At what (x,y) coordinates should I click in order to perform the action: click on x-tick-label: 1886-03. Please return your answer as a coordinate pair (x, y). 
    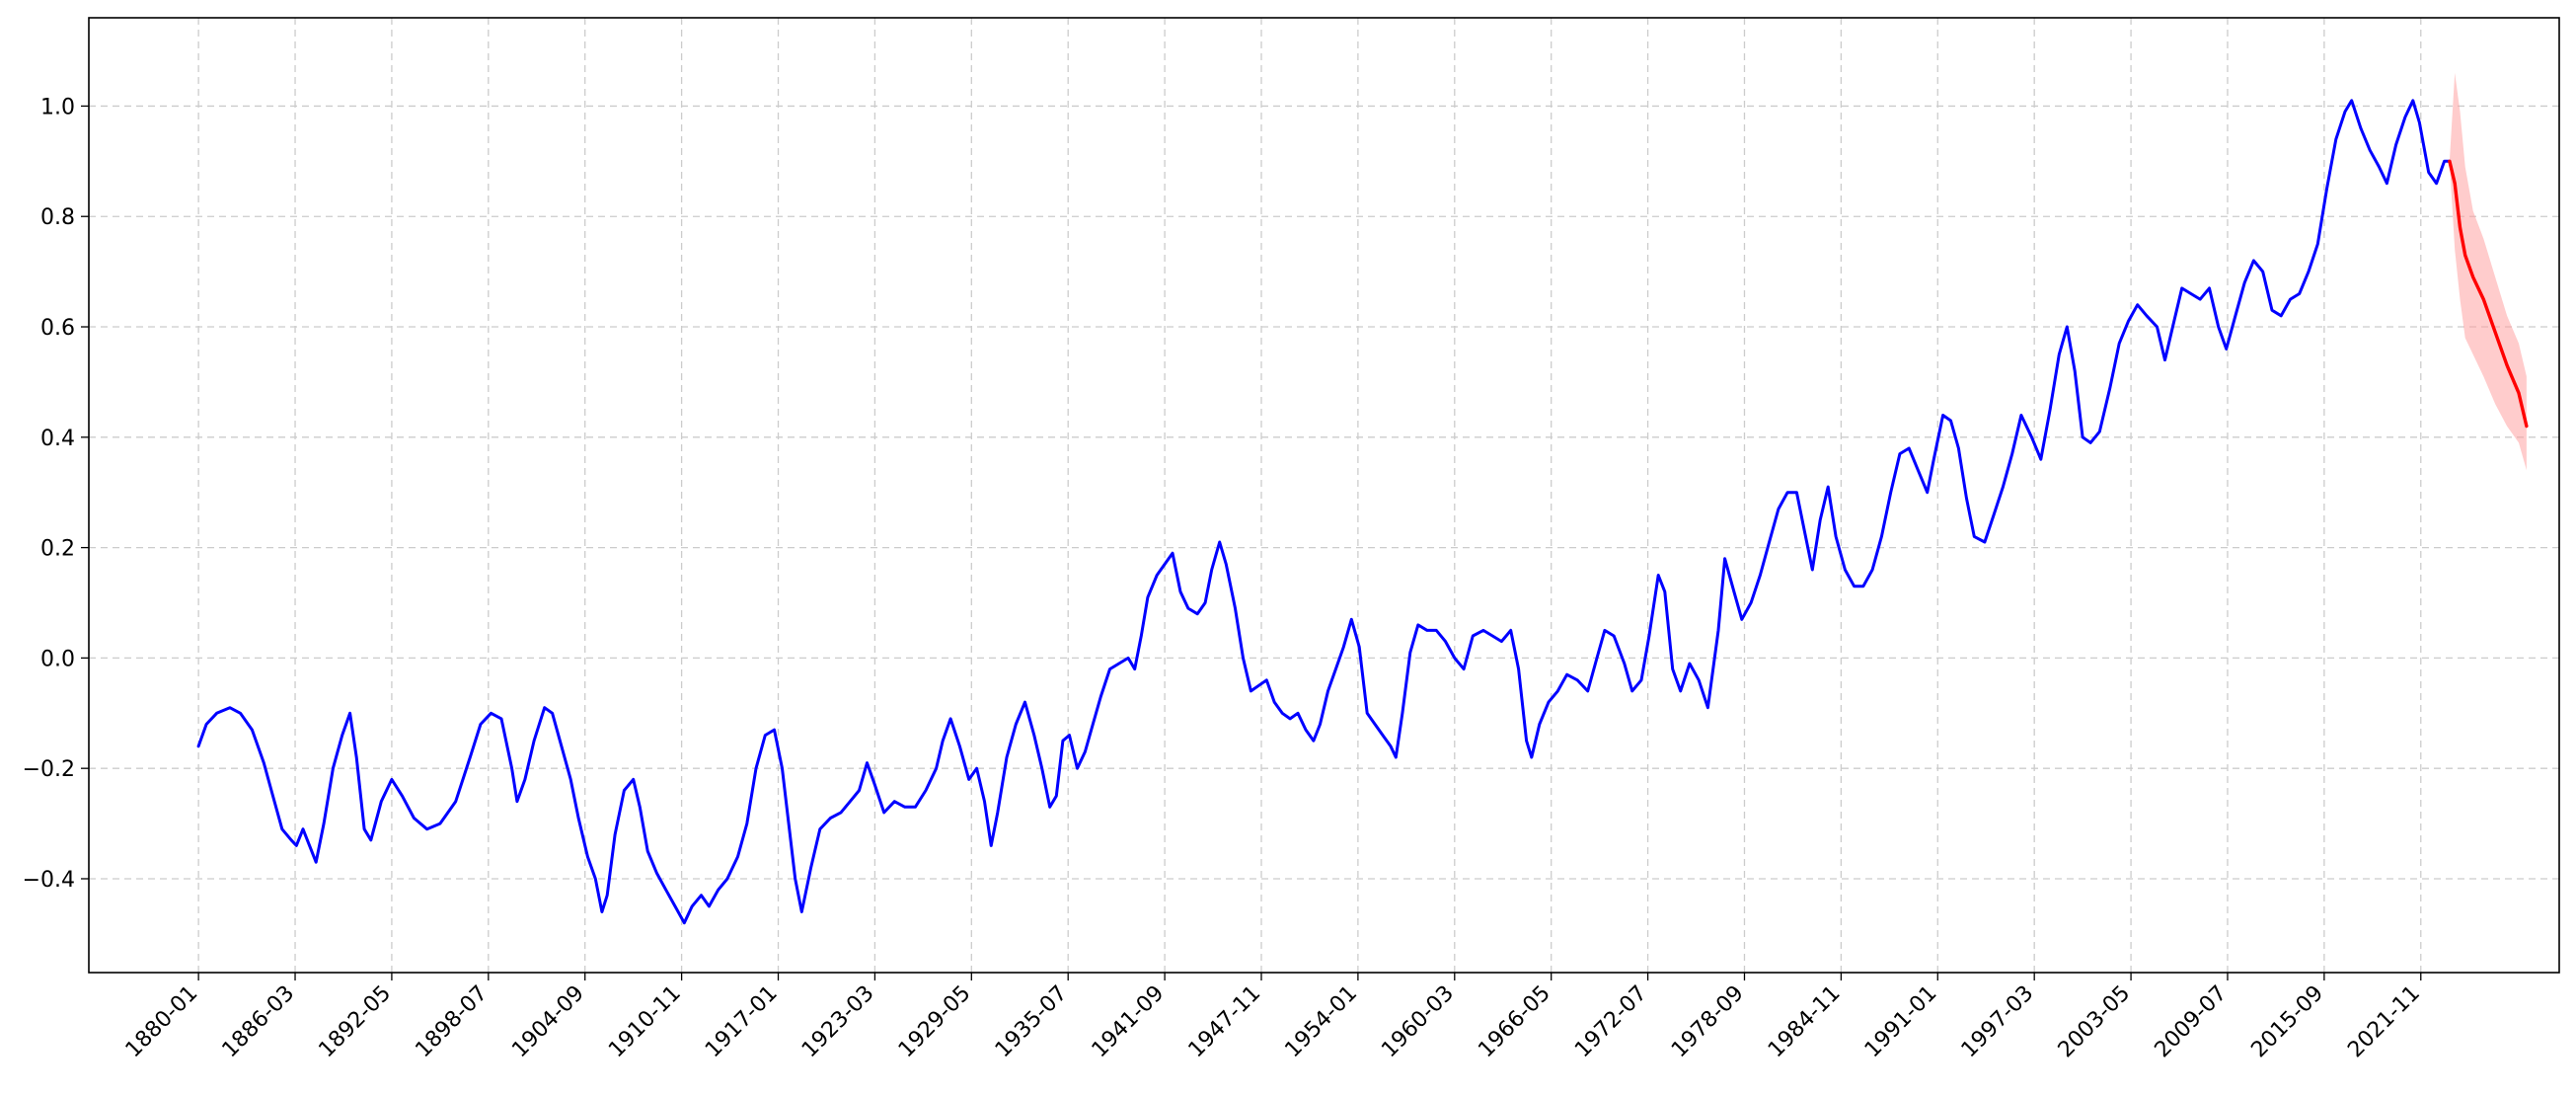
    Looking at the image, I should click on (259, 1022).